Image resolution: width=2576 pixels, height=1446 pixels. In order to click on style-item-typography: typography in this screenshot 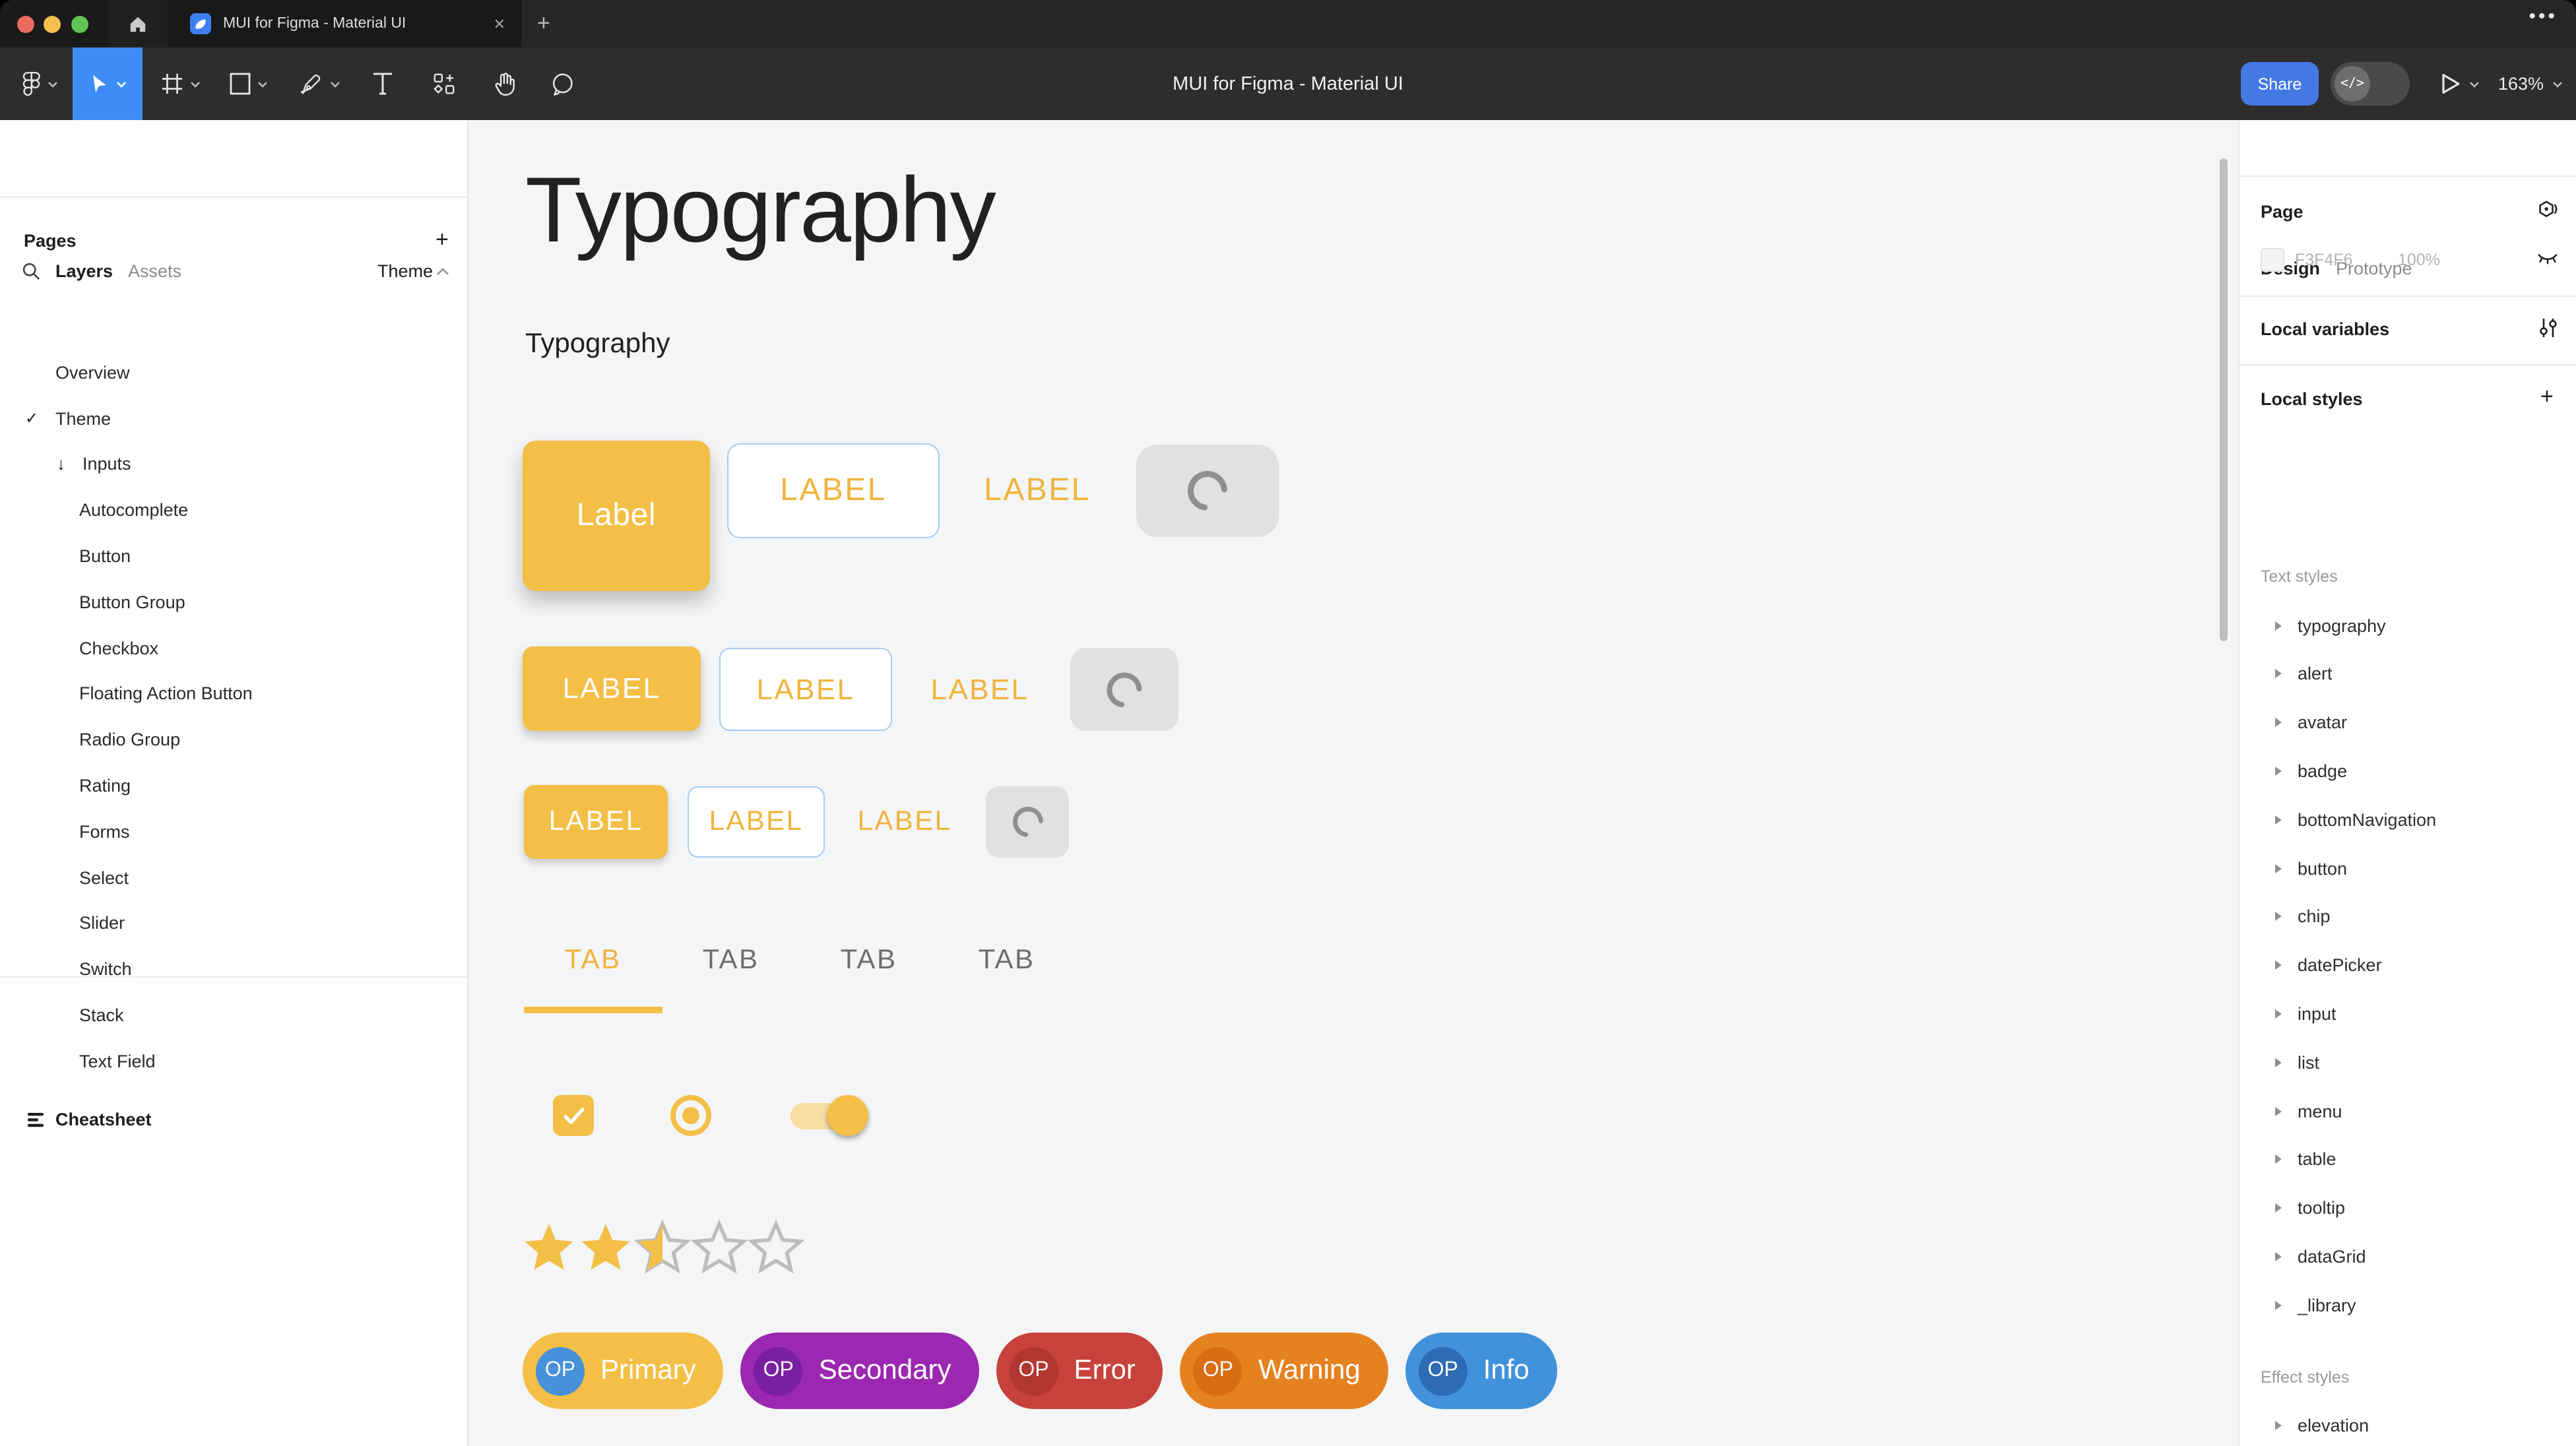, I will do `click(2407, 626)`.